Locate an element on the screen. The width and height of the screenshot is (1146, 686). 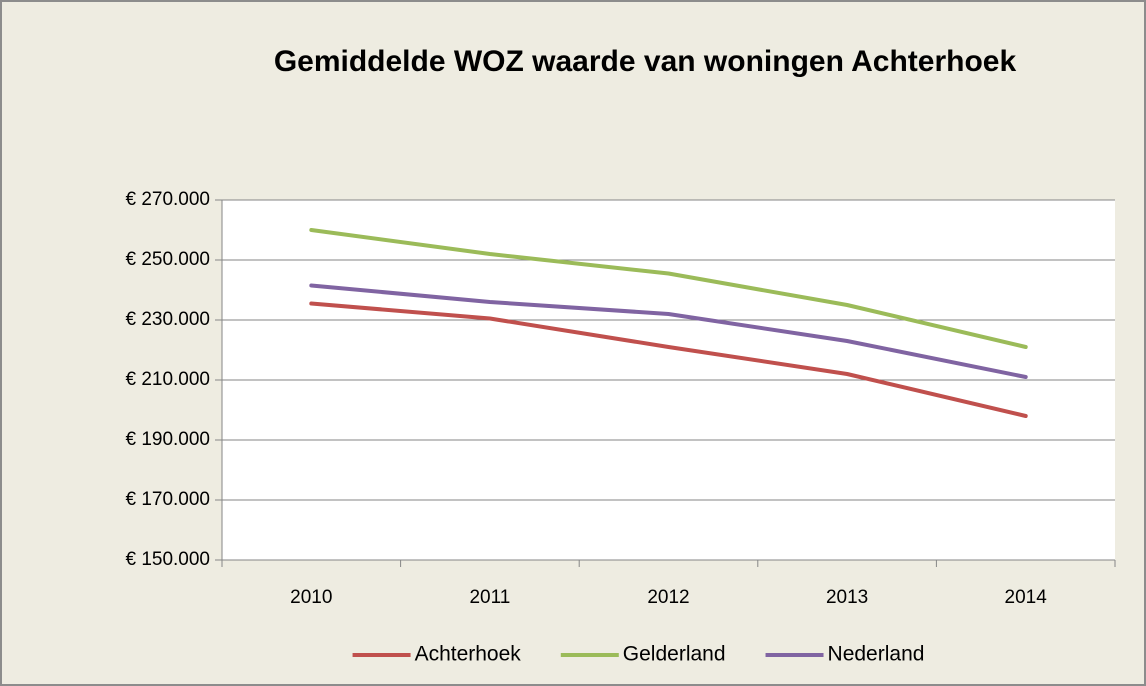
legend: Achterhoek Gelderland Nederland is located at coordinates (638, 654).